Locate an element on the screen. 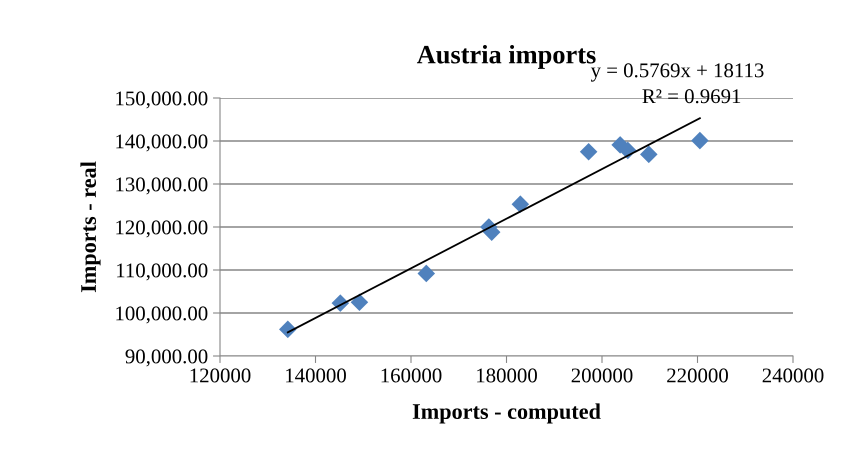  x-tick-label: 140000 is located at coordinates (316, 375).